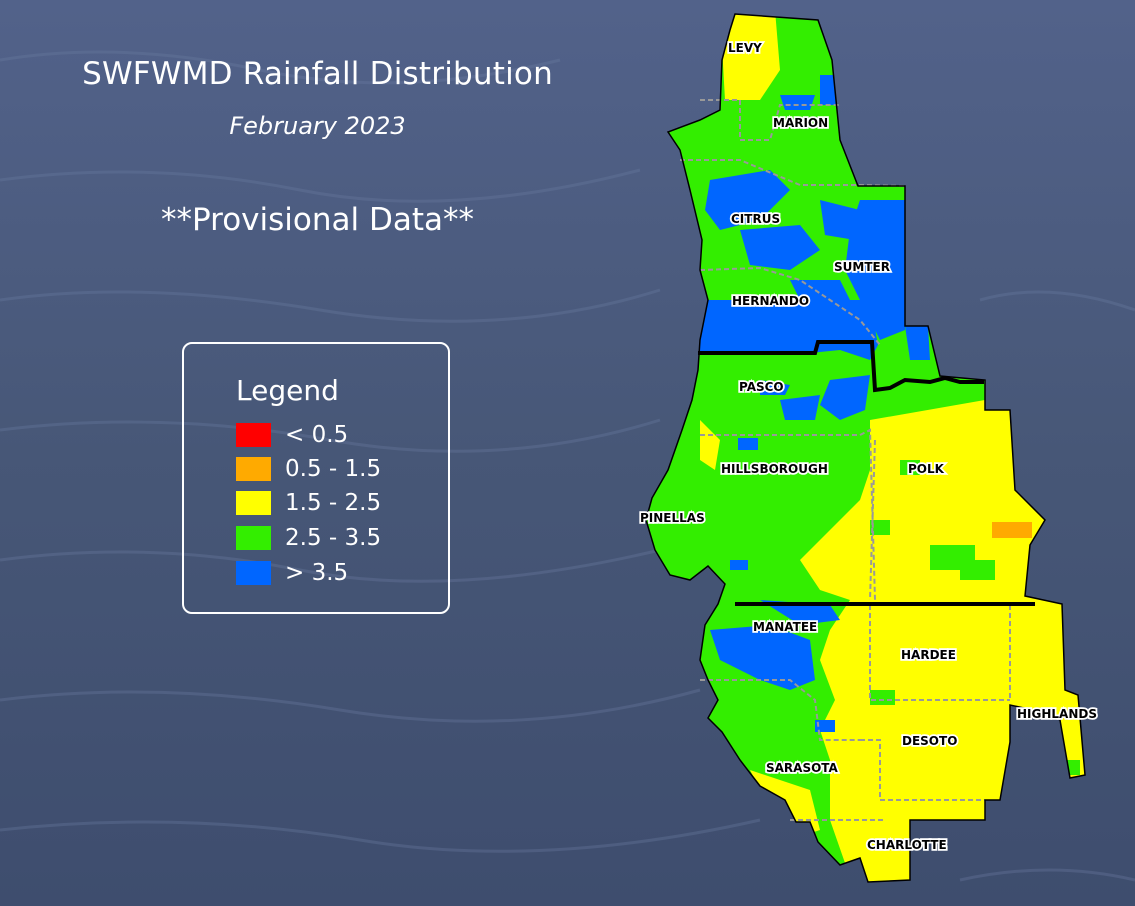 This screenshot has height=906, width=1135. I want to click on legend-label: 2.5 - 3.5, so click(333, 538).